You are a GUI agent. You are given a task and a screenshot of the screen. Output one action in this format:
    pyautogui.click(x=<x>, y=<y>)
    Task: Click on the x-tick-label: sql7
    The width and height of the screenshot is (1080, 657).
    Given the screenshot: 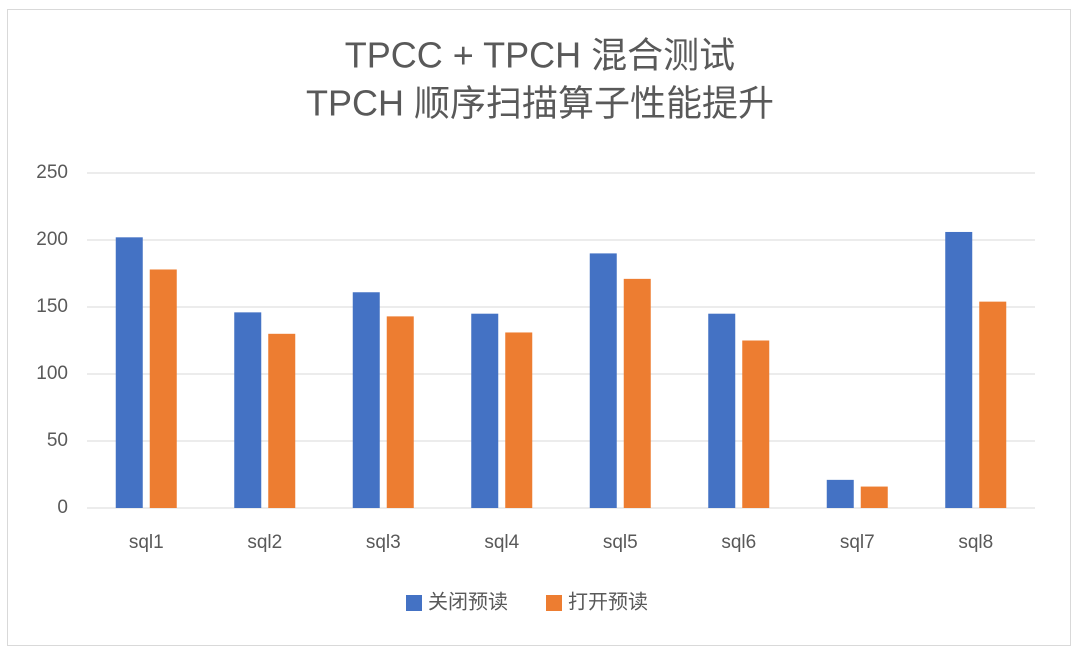 What is the action you would take?
    pyautogui.click(x=857, y=542)
    